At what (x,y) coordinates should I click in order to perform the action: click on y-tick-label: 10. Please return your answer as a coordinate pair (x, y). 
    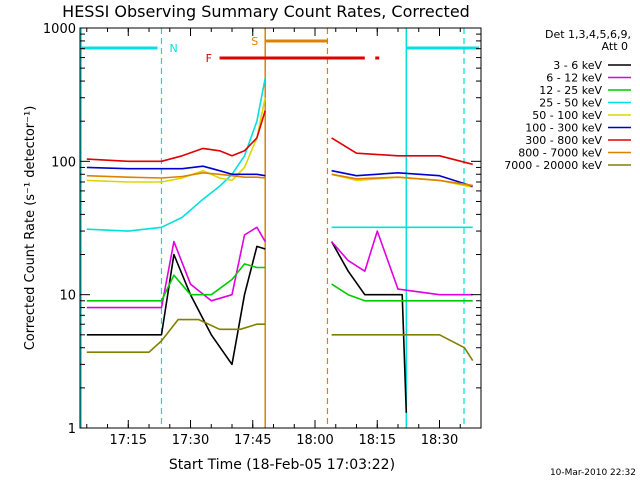
    Looking at the image, I should click on (67, 296).